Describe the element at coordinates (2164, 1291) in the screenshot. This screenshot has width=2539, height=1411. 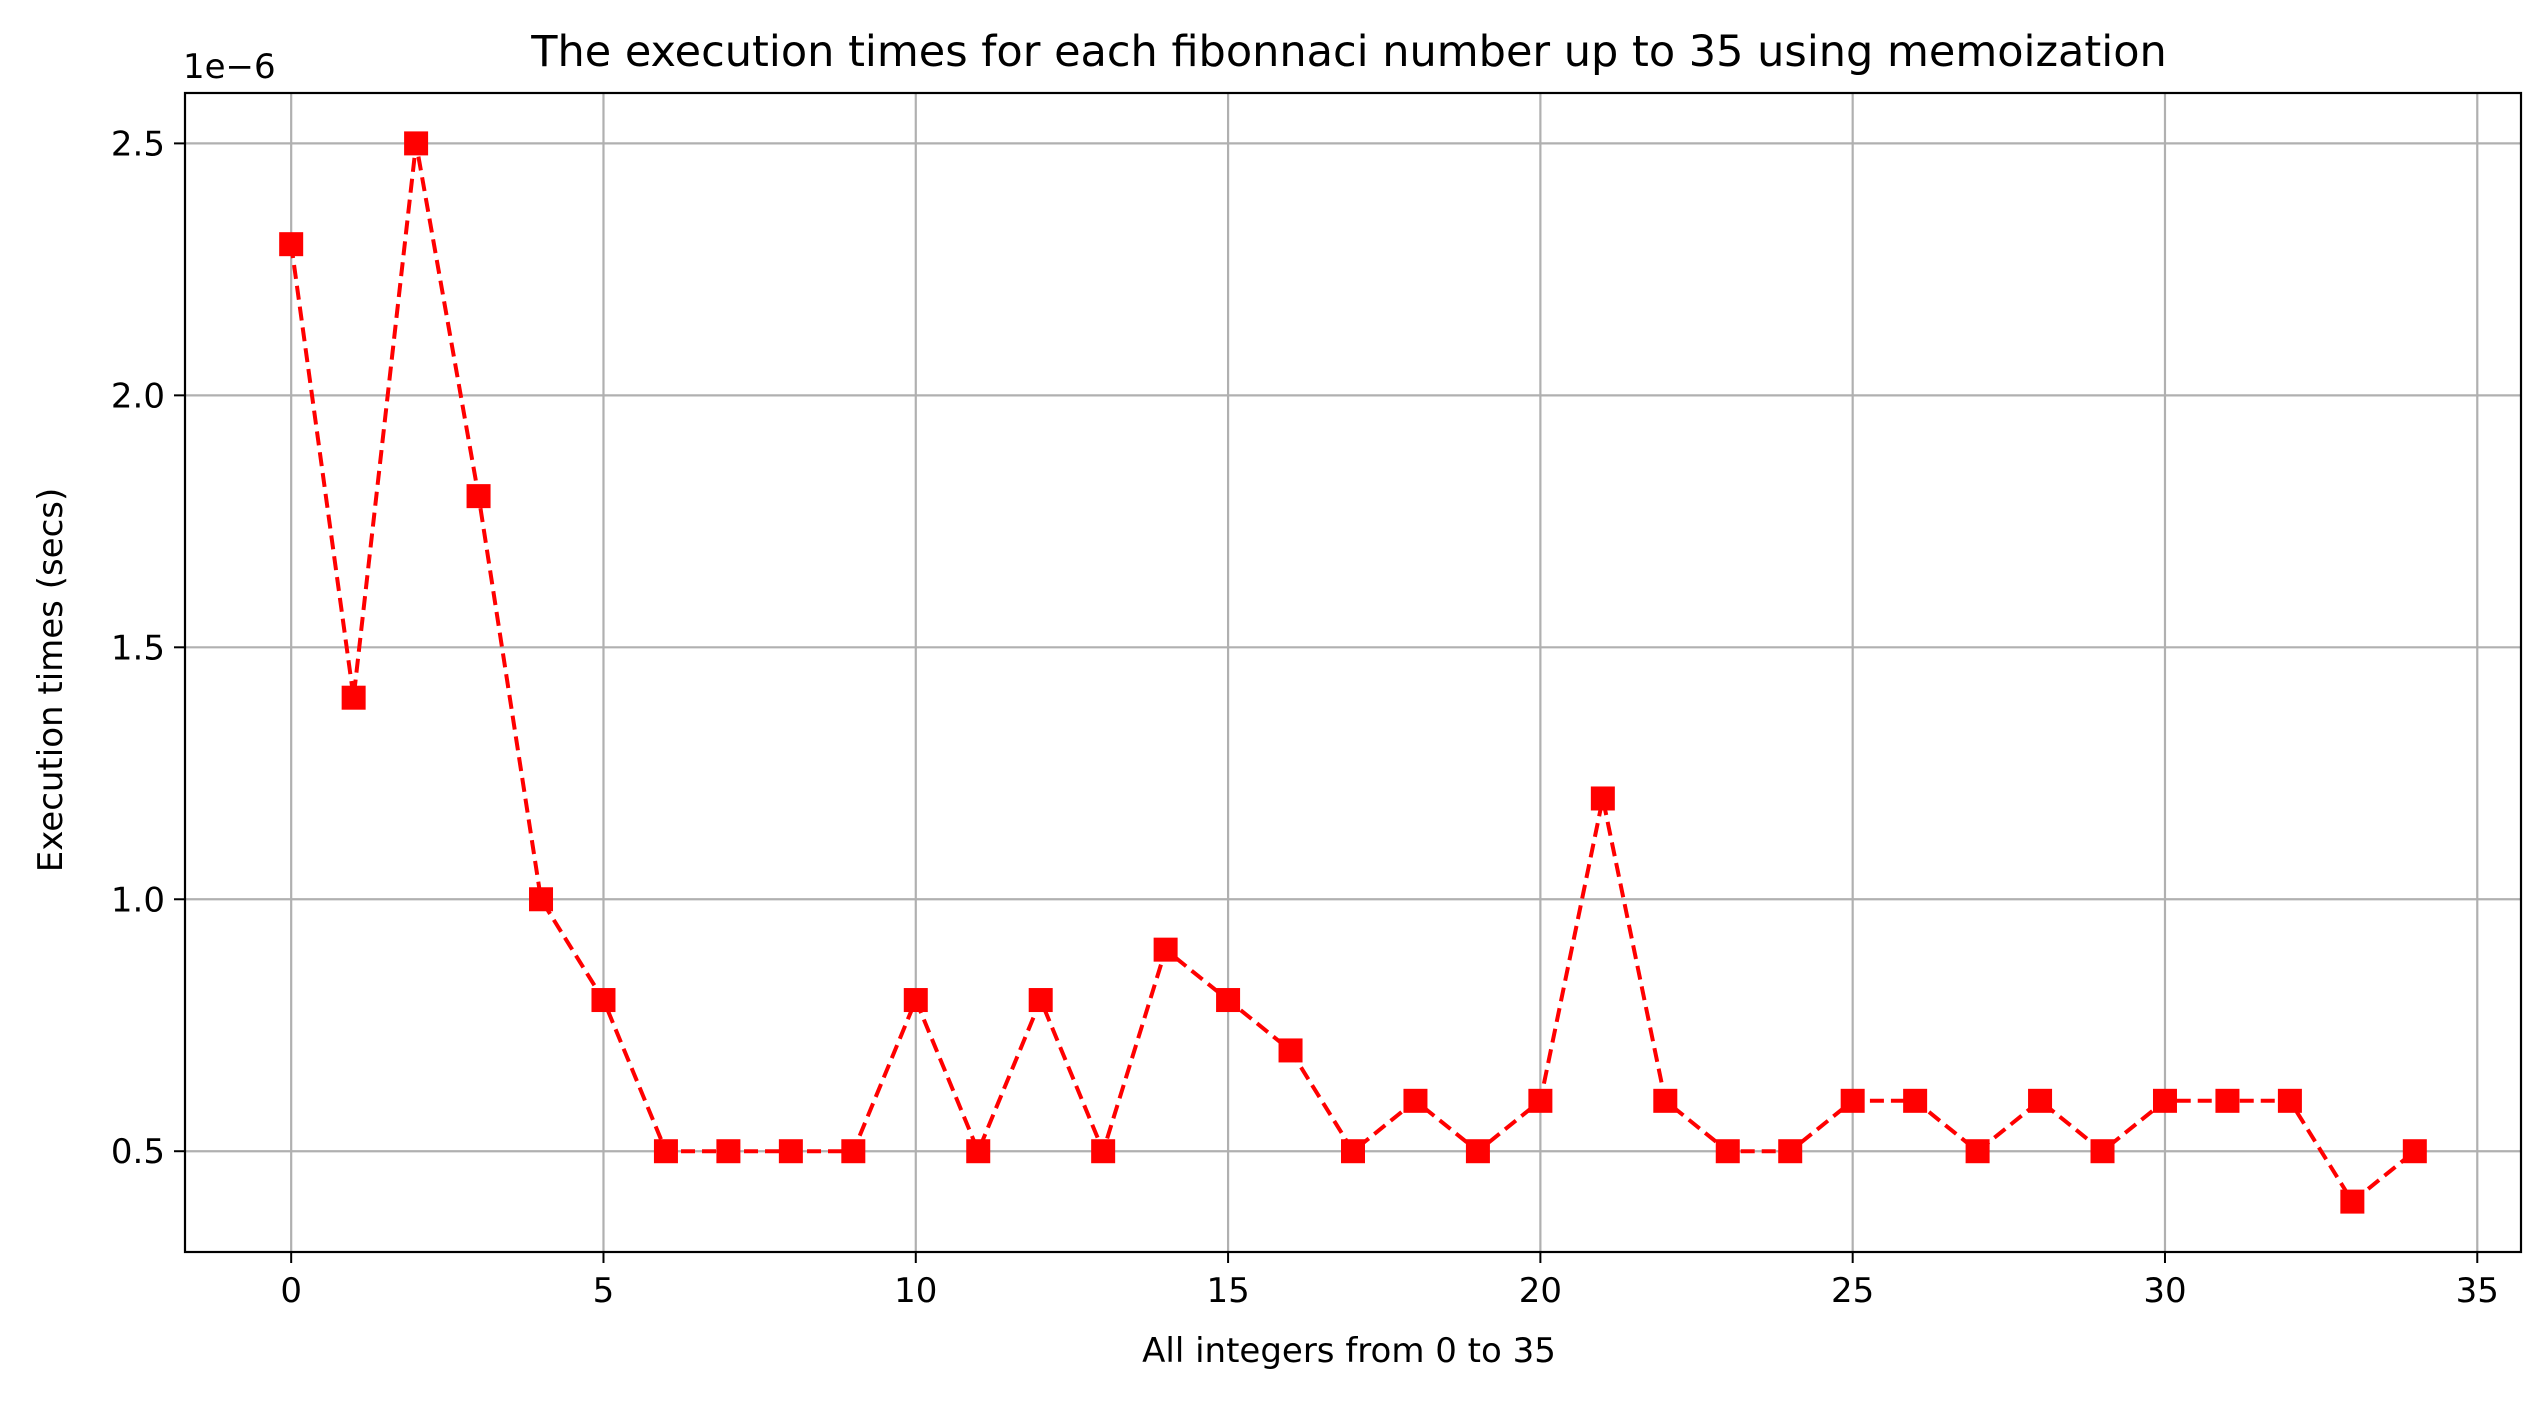
I see `x-tick-label: 30` at that location.